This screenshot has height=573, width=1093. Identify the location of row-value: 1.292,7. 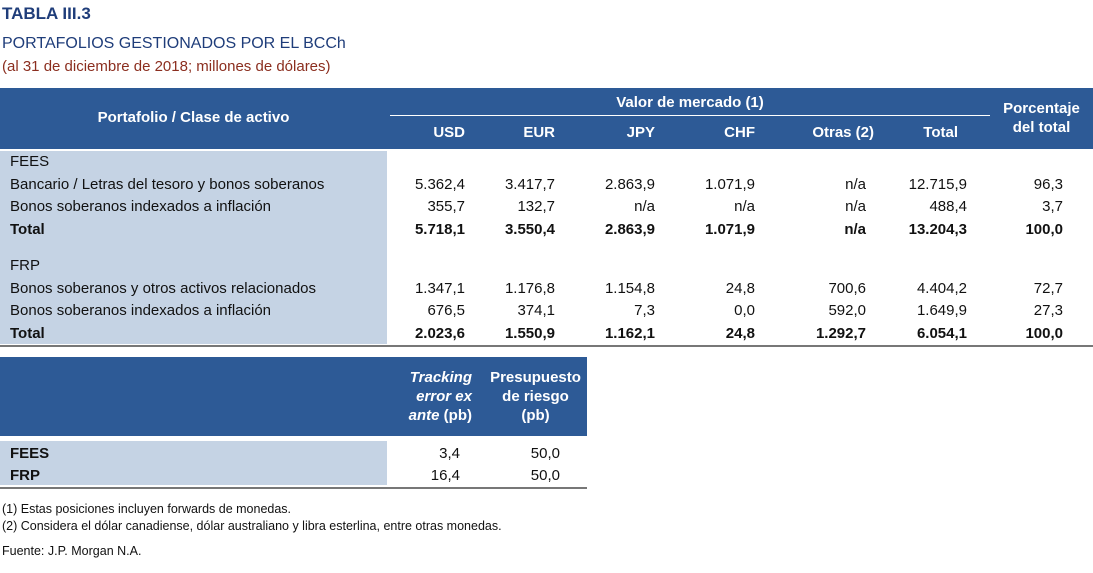
(840, 333).